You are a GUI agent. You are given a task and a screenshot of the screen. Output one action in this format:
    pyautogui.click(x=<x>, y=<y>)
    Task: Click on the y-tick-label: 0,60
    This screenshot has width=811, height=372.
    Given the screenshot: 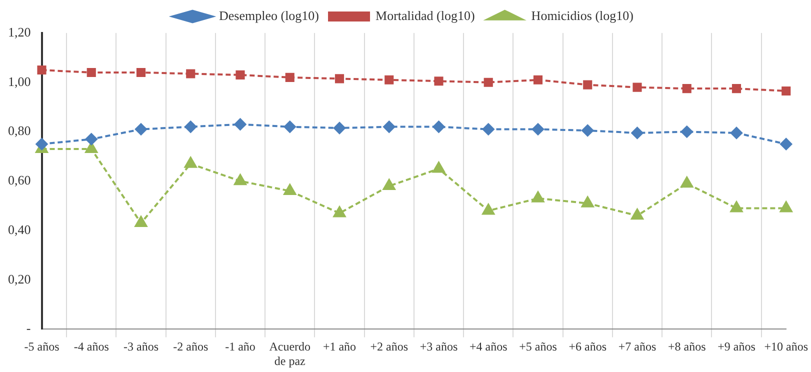 What is the action you would take?
    pyautogui.click(x=19, y=180)
    